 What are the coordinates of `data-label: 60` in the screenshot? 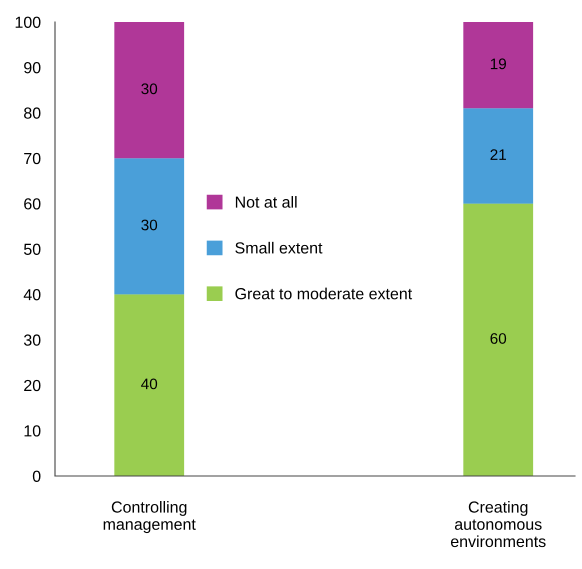 It's located at (498, 338).